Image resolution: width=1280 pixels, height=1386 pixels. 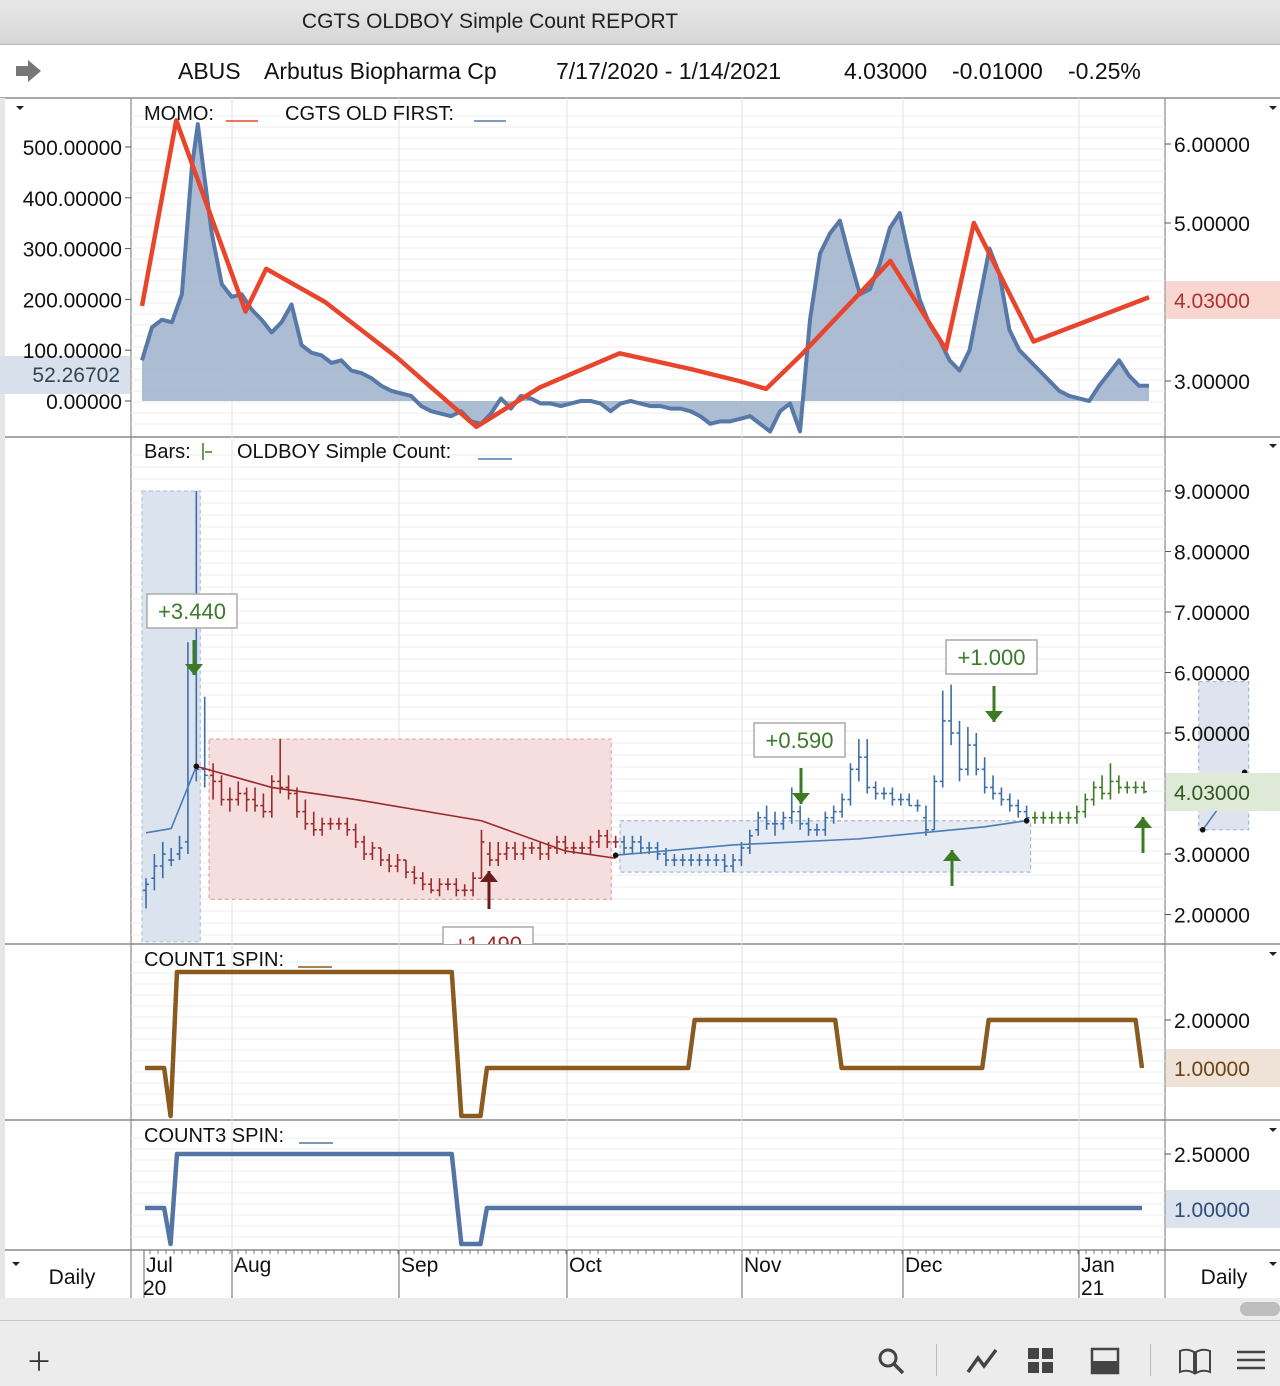 I want to click on left-axis-tick-label: 500.00000, so click(x=72, y=148).